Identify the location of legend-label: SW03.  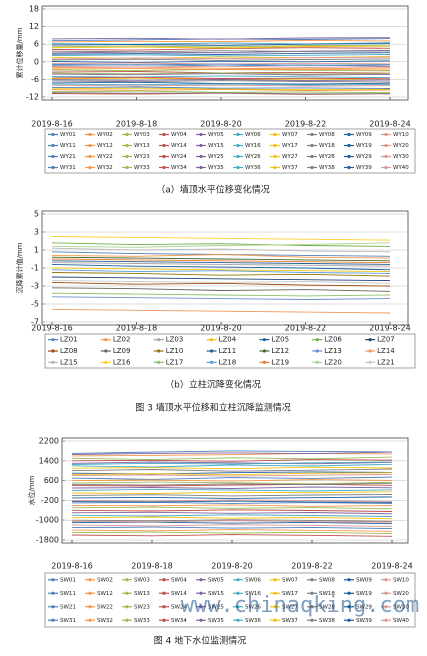
(142, 580).